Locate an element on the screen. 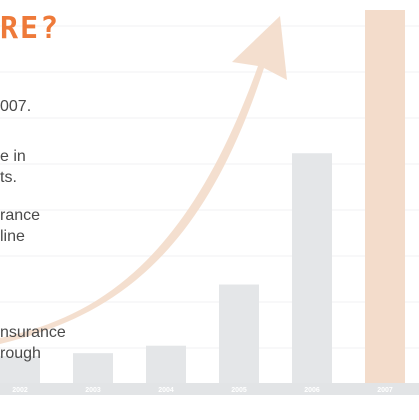 Image resolution: width=419 pixels, height=420 pixels. body-text-line: ts. is located at coordinates (8, 177).